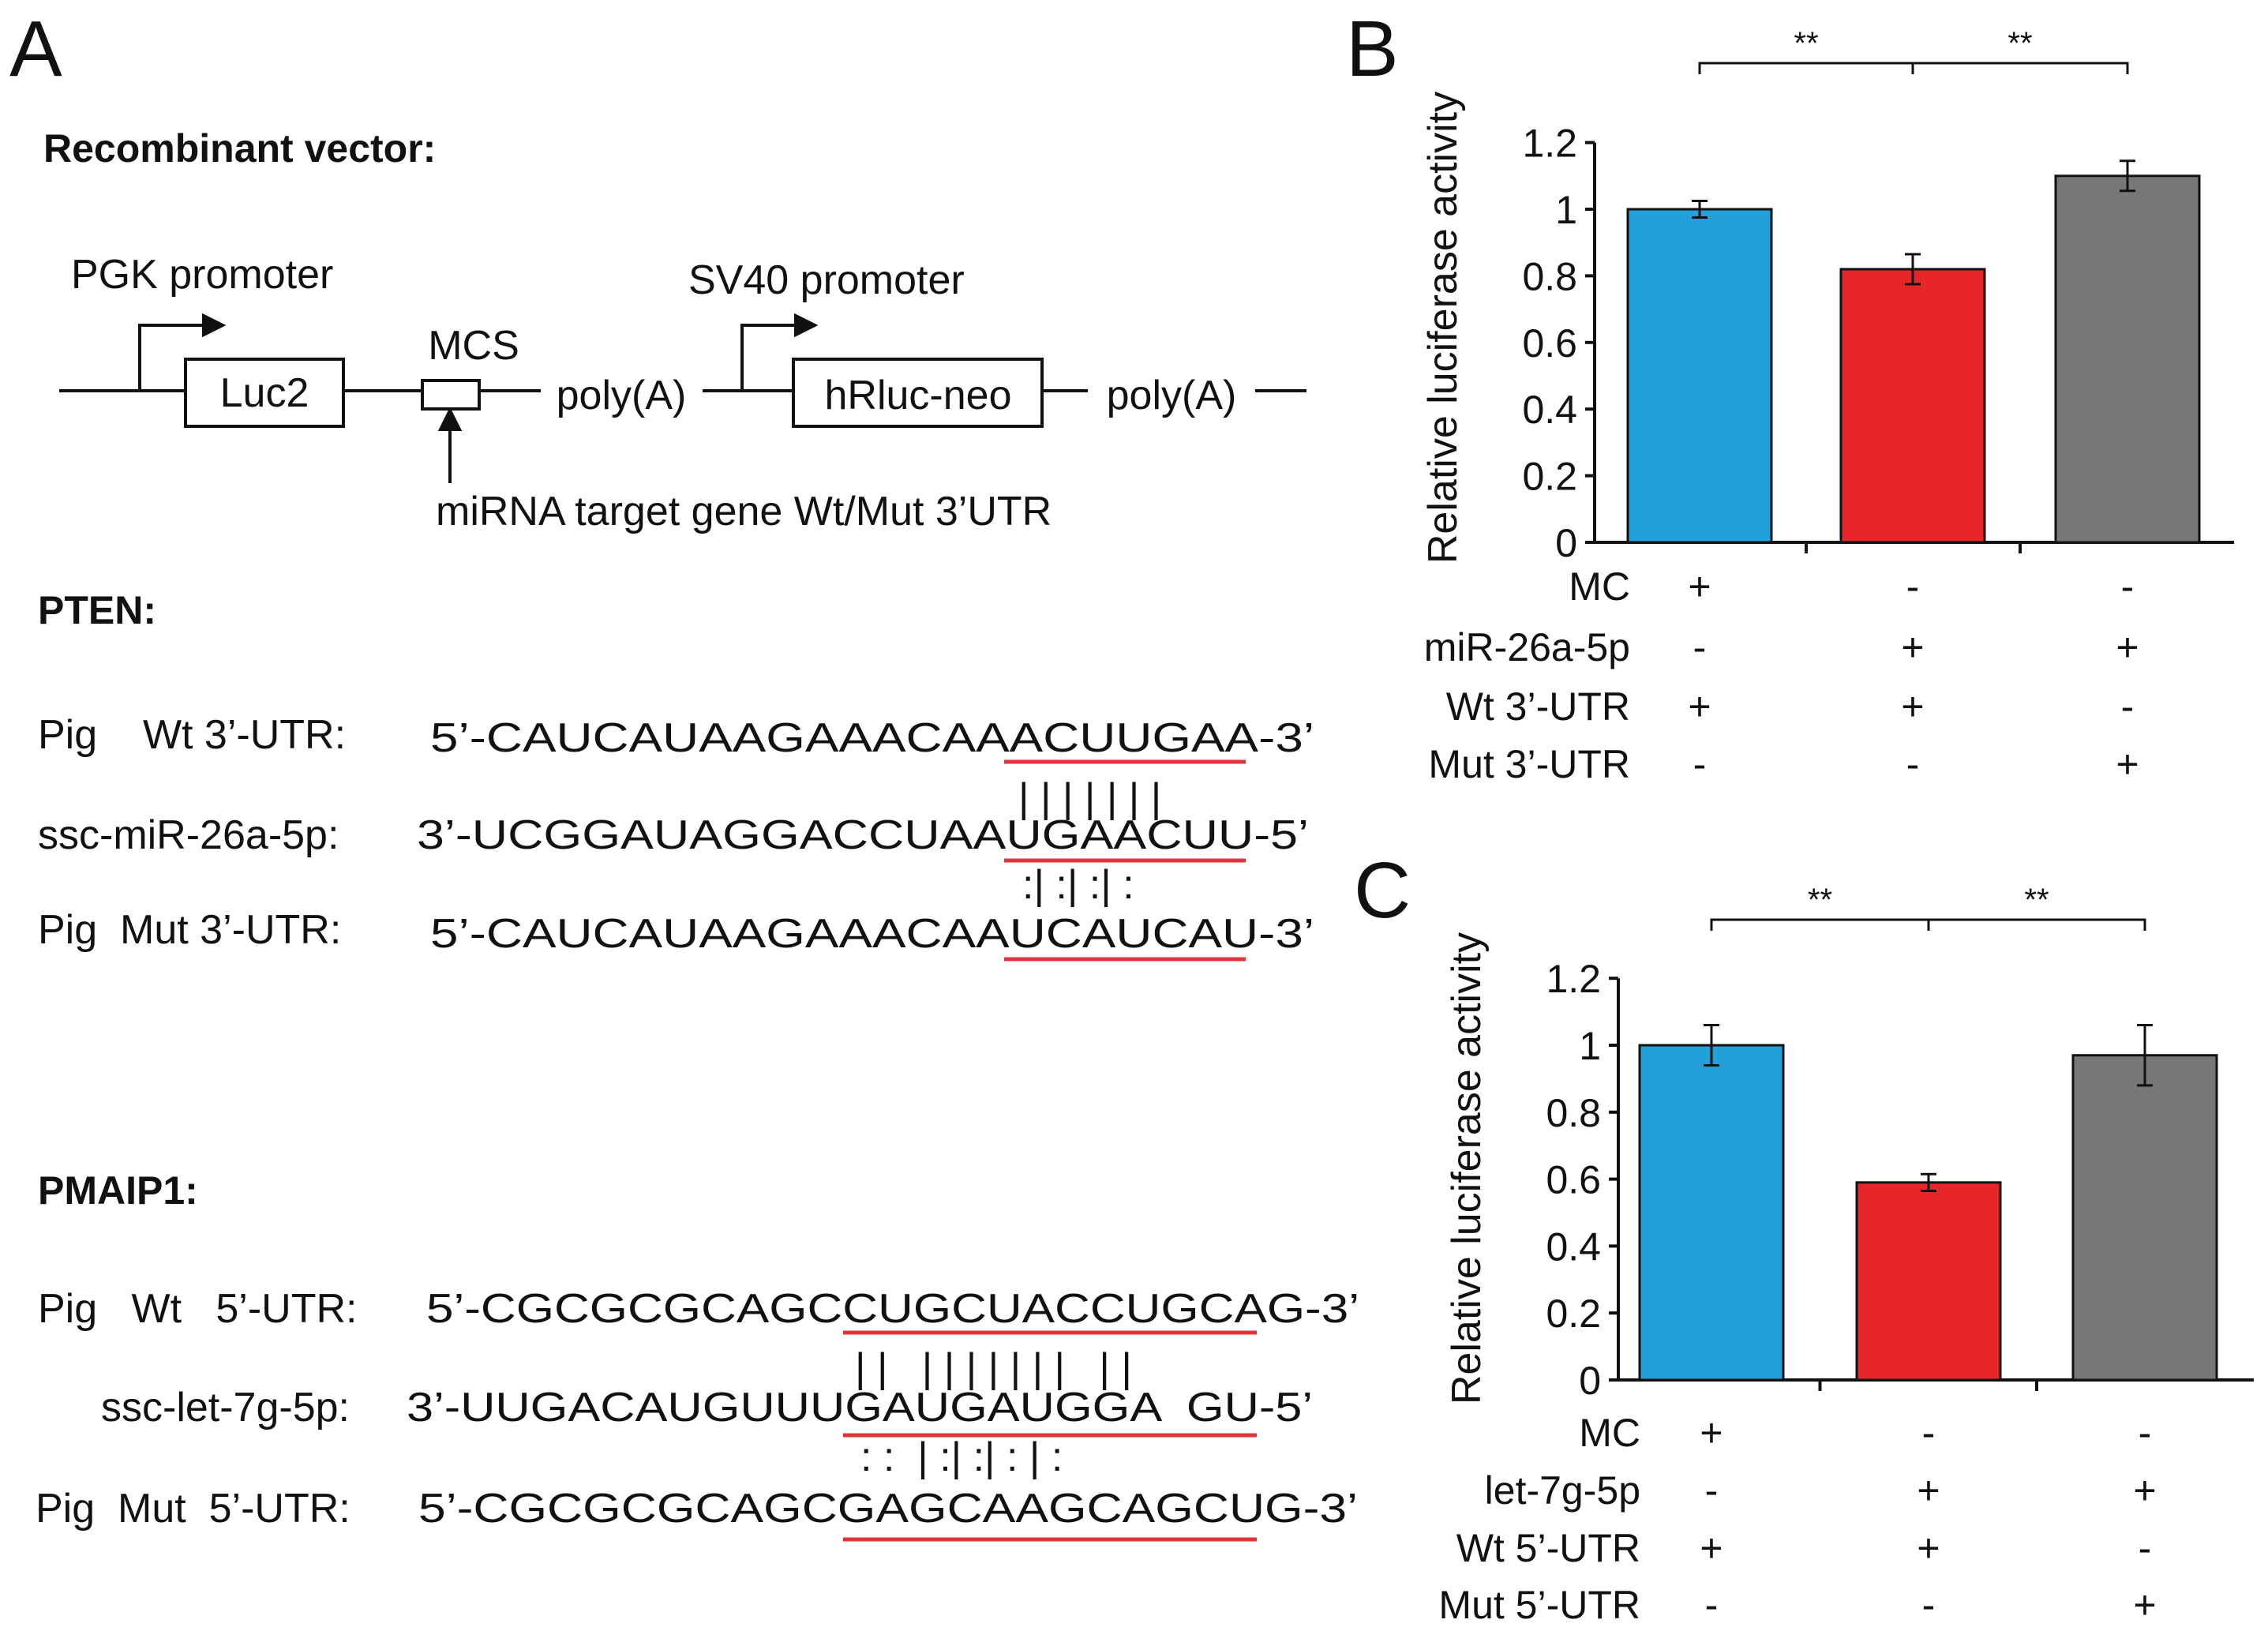  What do you see at coordinates (189, 930) in the screenshot?
I see `pten-mut-label: Pig Mut 3’-UTR:` at bounding box center [189, 930].